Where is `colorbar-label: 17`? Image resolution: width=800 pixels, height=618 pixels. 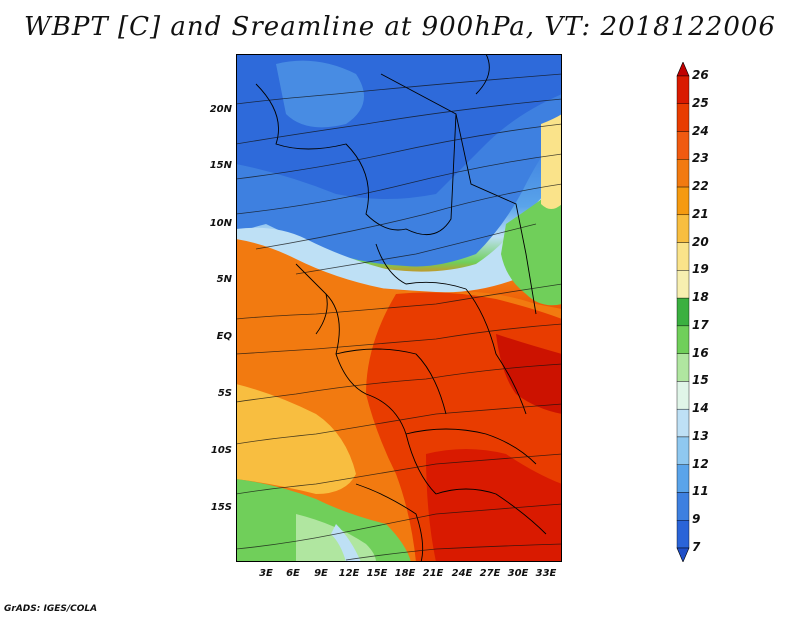 colorbar-label: 17 is located at coordinates (700, 324).